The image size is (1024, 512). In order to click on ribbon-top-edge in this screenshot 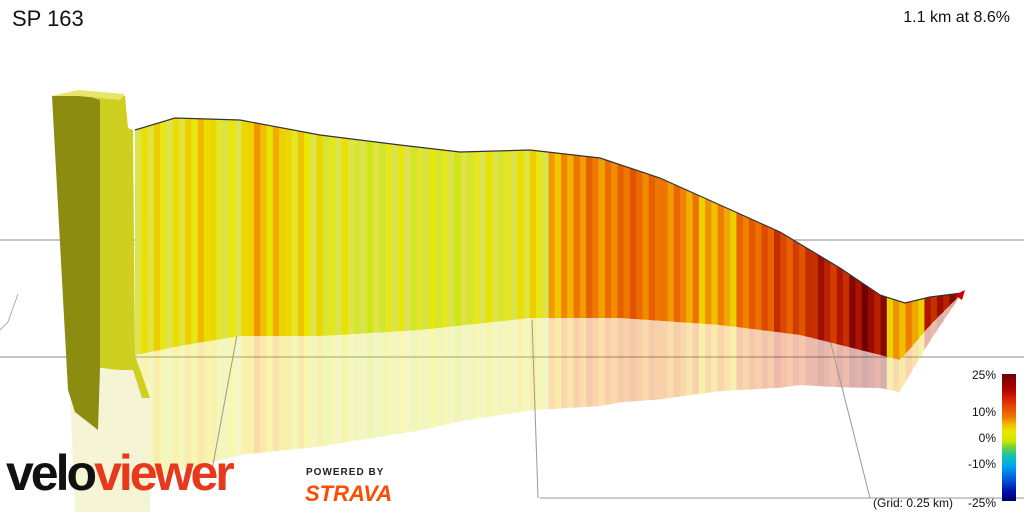, I will do `click(88, 95)`.